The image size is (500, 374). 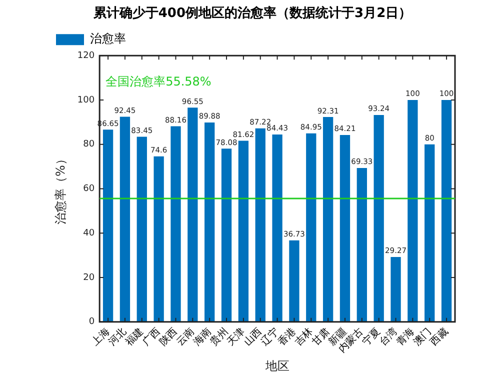 What do you see at coordinates (159, 81) in the screenshot?
I see `ref-line-label: 全国治愈率55.58%` at bounding box center [159, 81].